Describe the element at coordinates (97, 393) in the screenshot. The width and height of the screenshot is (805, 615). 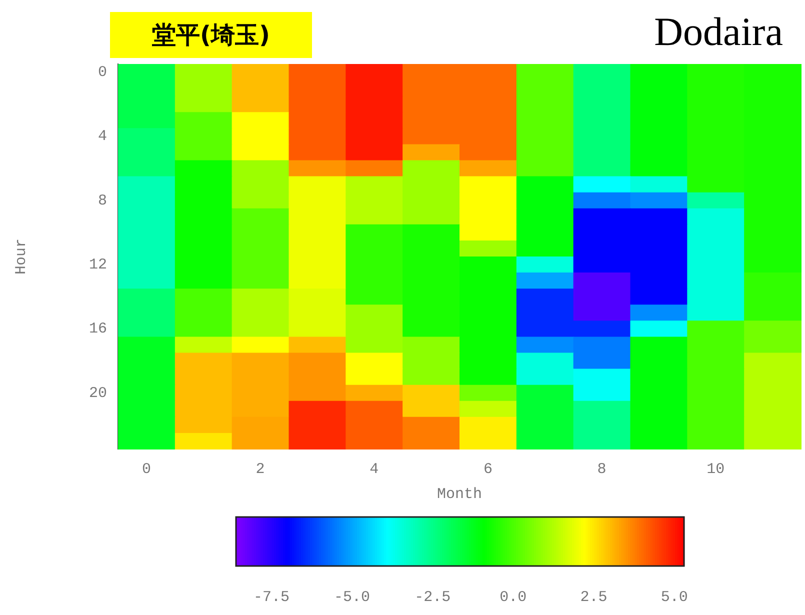
I see `y-tick-label: 20` at that location.